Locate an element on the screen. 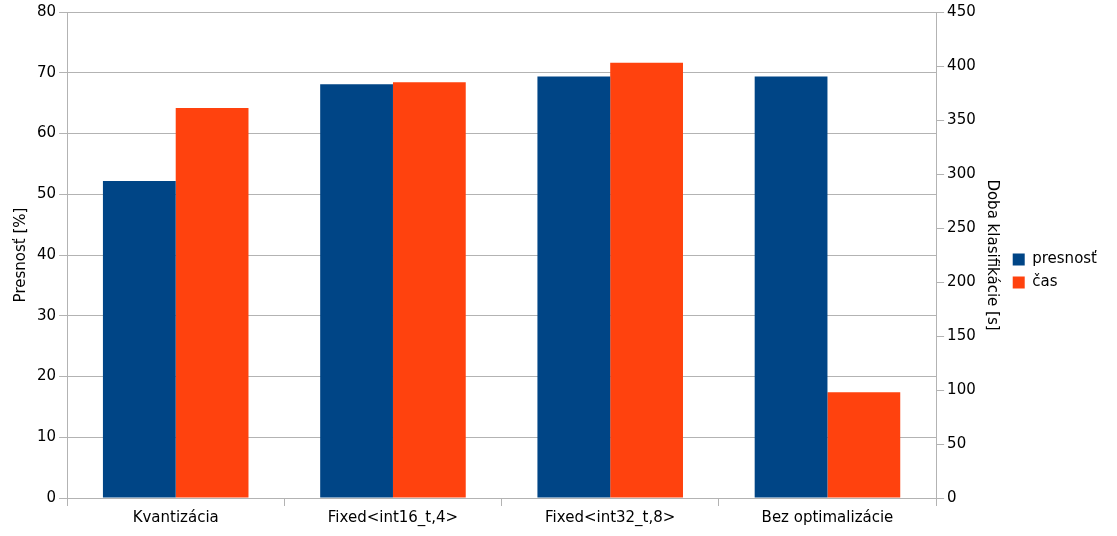 The image size is (1117, 536). y2-tick-label: 150 is located at coordinates (961, 334).